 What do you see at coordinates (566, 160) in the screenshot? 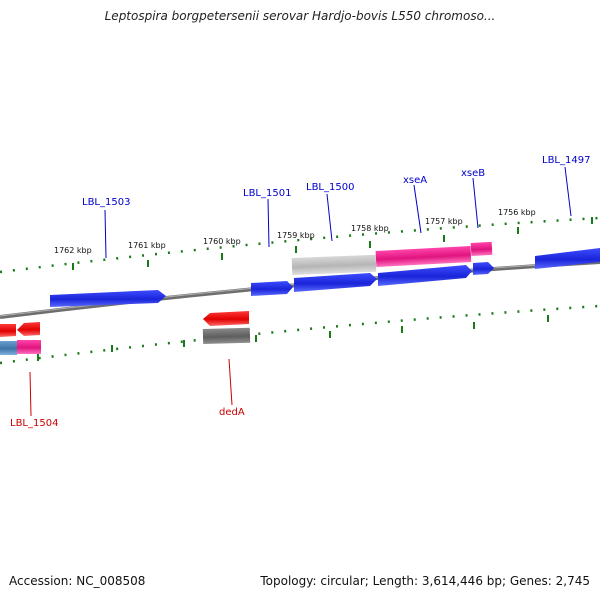
I see `gene-label-lbl-1497: LBL_1497` at bounding box center [566, 160].